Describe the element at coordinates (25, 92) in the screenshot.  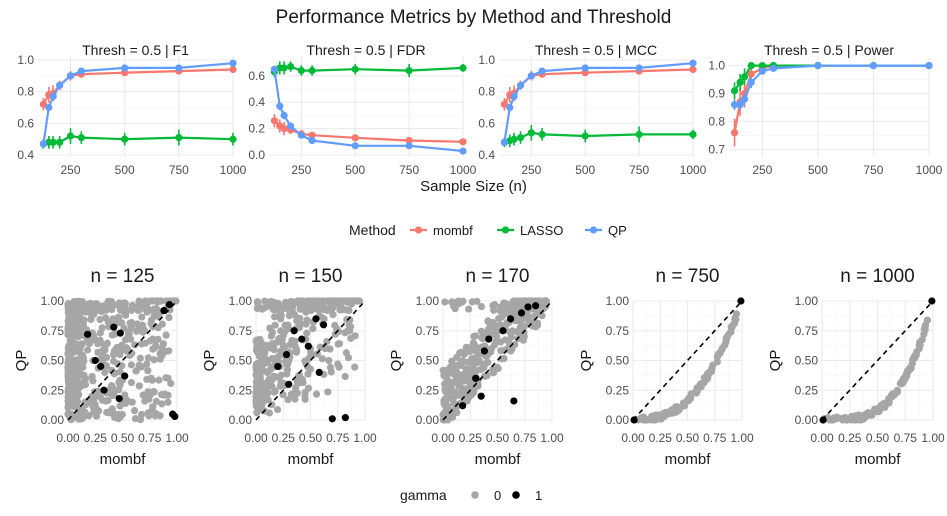
I see `y-tick-label: 0.8` at that location.